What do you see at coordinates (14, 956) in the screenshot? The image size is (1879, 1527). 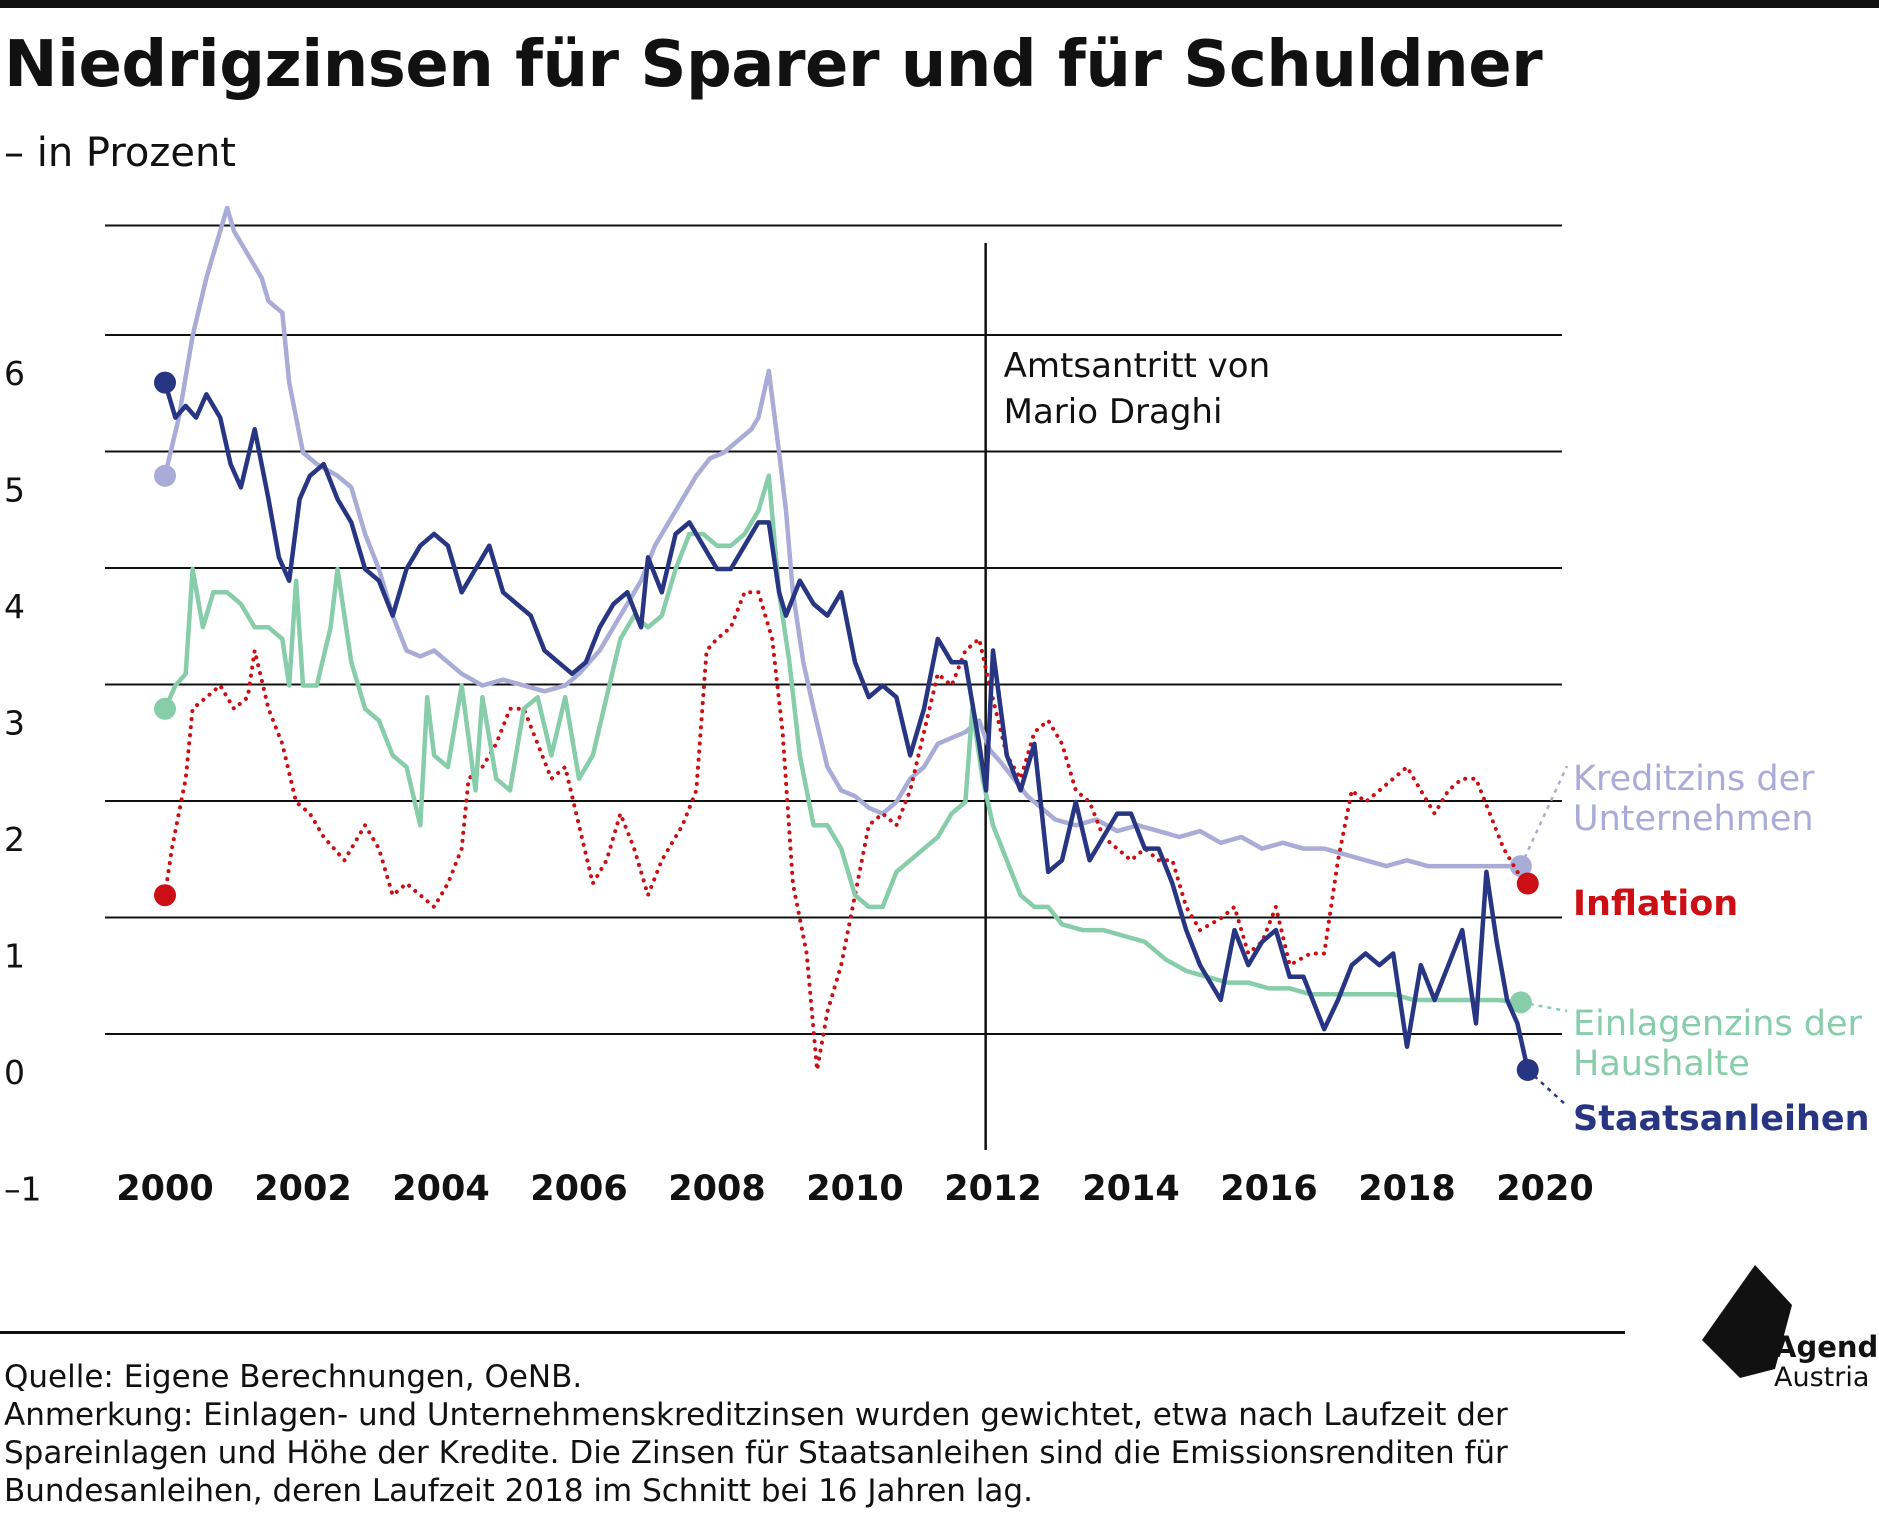 I see `y-tick-label: 1` at bounding box center [14, 956].